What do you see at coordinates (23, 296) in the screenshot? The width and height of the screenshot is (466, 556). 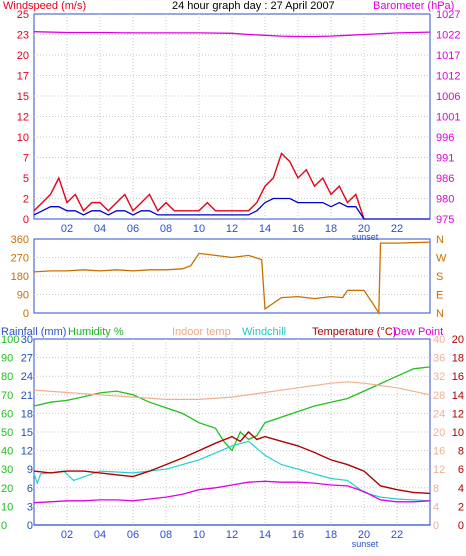 I see `direction-left-tick: 90` at bounding box center [23, 296].